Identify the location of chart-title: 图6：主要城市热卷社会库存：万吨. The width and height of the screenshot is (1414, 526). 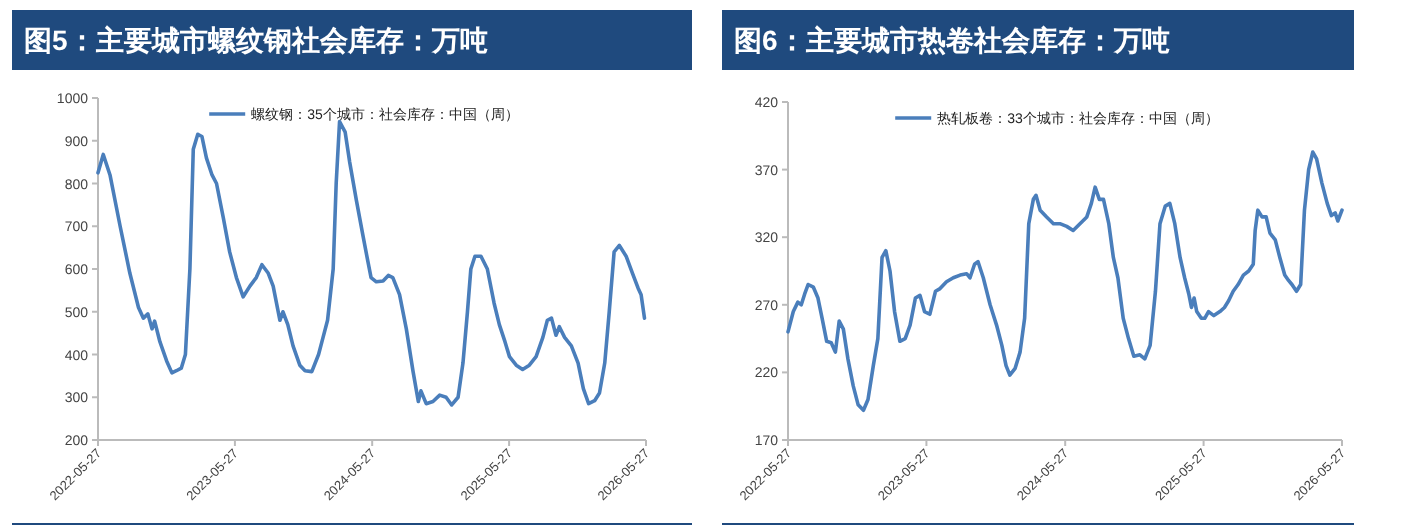
(952, 40).